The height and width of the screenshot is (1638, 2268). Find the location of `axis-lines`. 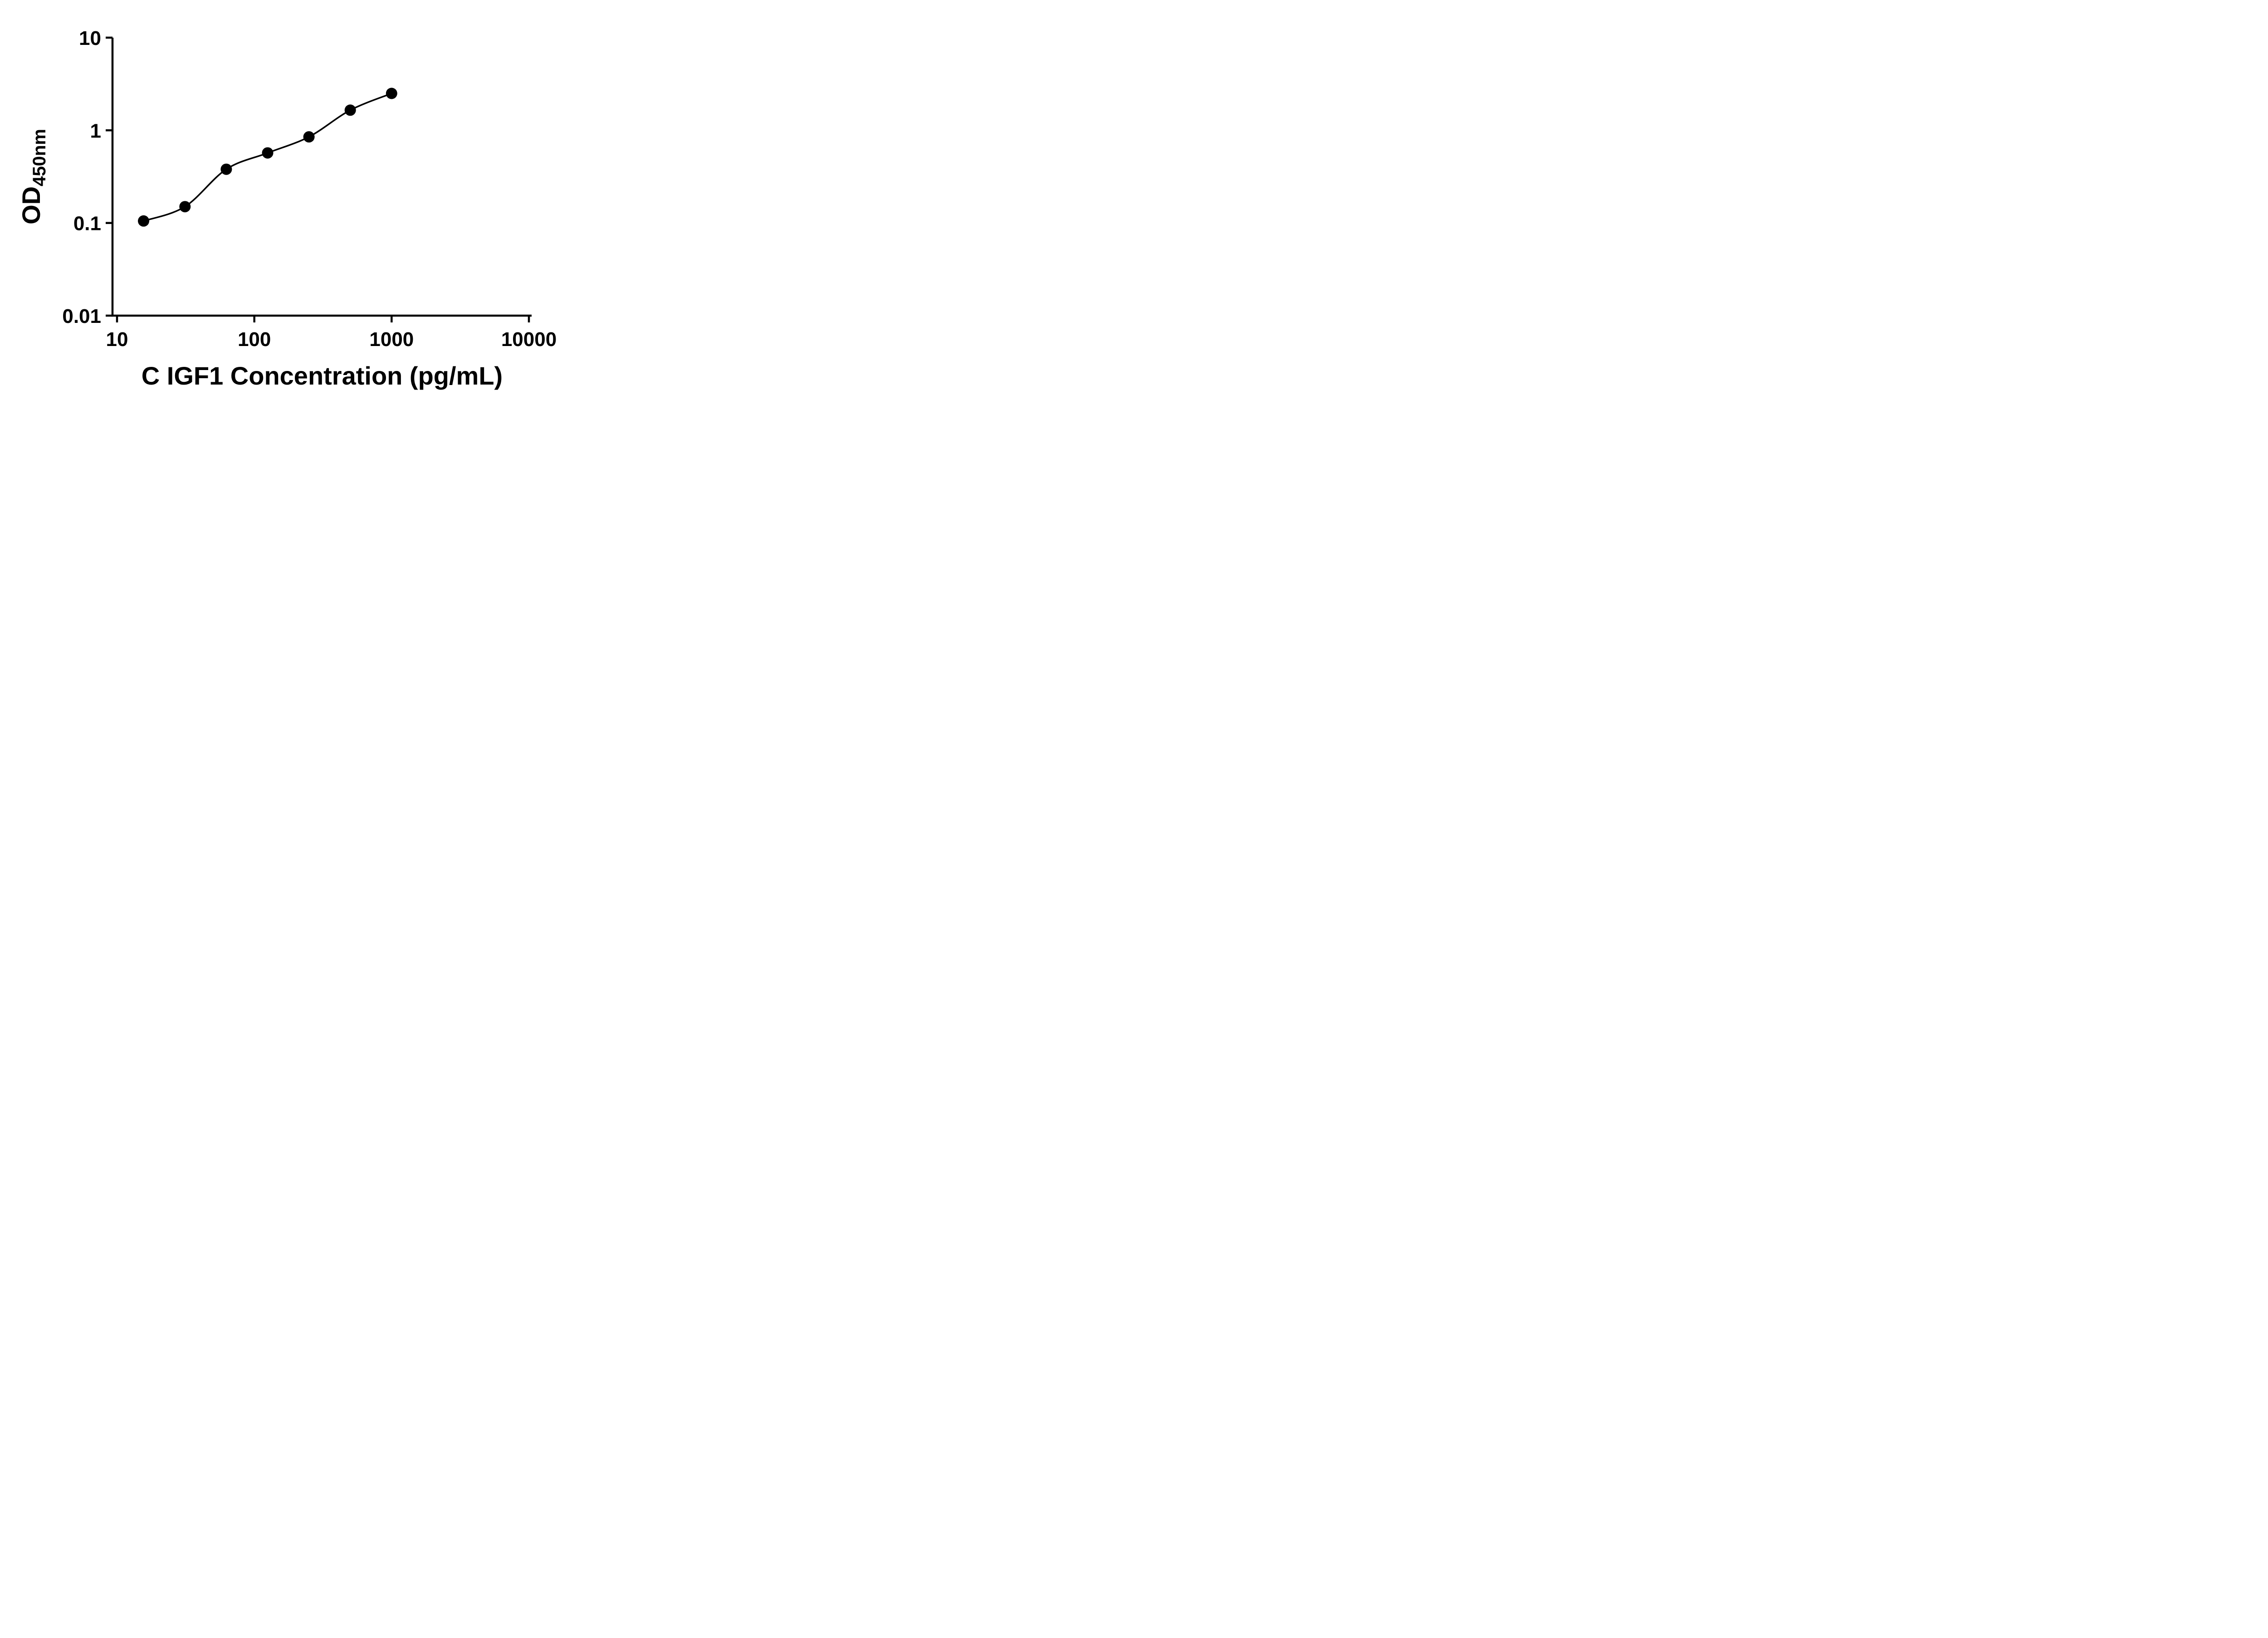

axis-lines is located at coordinates (322, 178).